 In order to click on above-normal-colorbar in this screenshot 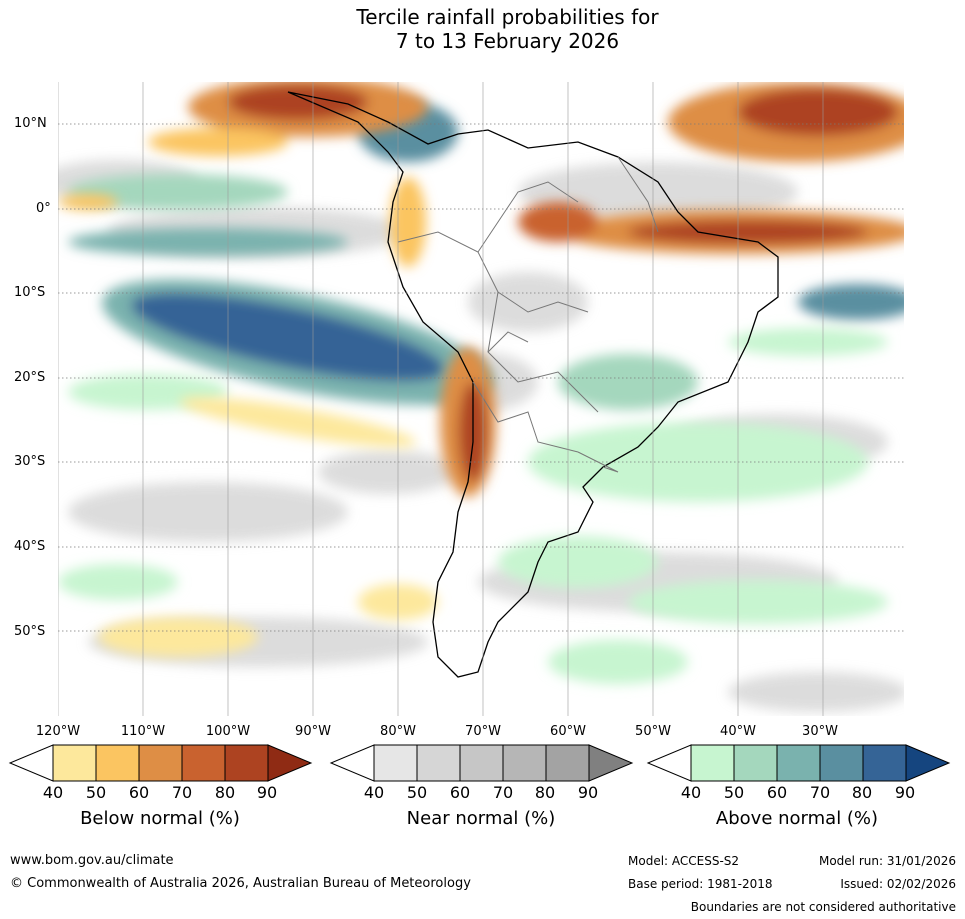, I will do `click(798, 763)`.